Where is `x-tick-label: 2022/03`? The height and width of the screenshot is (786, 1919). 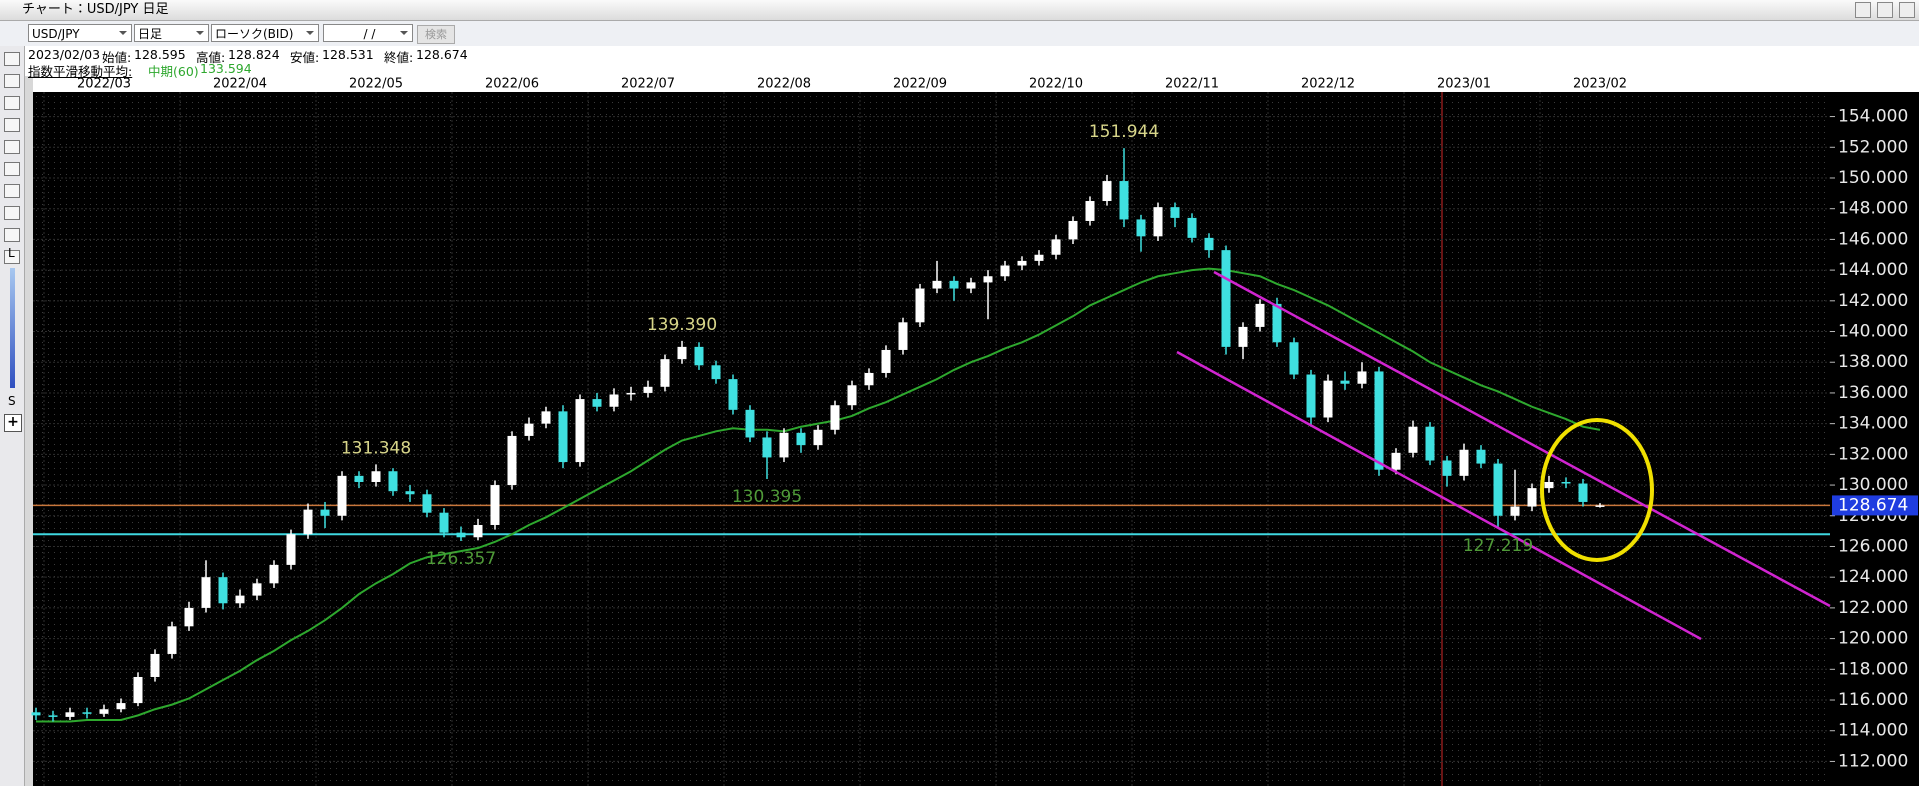
x-tick-label: 2022/03 is located at coordinates (104, 84).